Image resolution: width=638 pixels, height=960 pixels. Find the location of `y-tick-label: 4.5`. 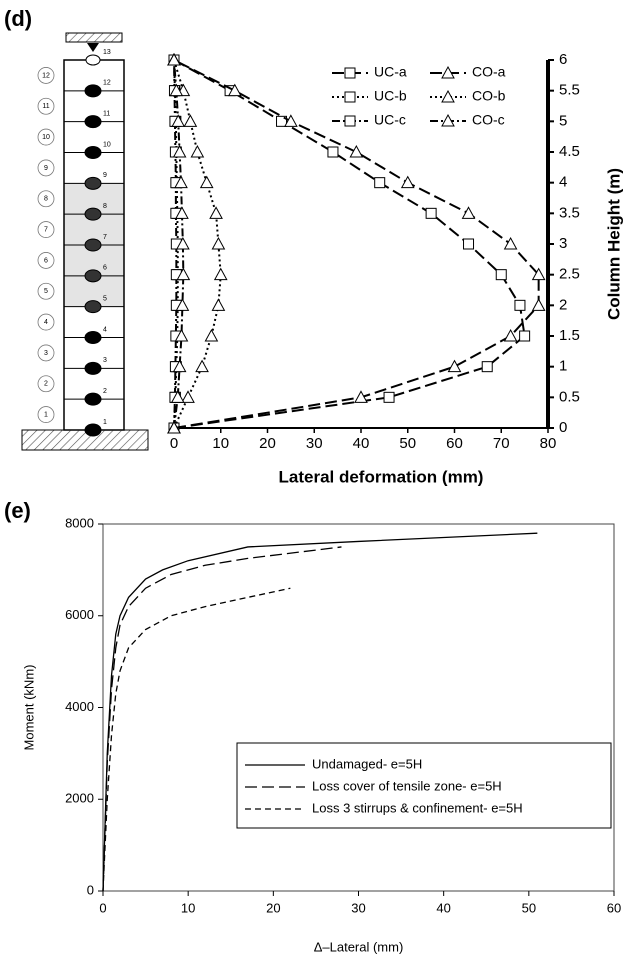

y-tick-label: 4.5 is located at coordinates (569, 151).